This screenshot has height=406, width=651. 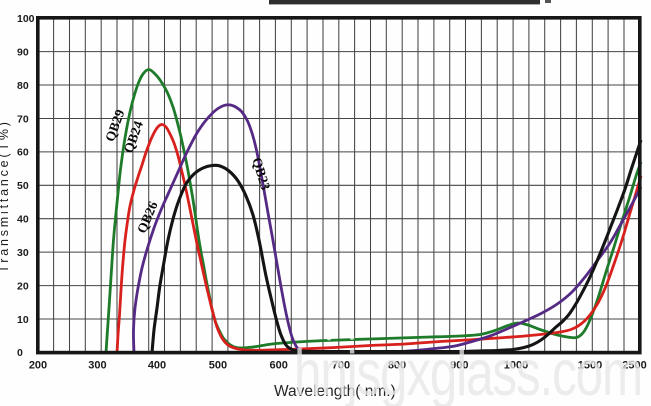 I want to click on svg-text: 90, so click(x=23, y=52).